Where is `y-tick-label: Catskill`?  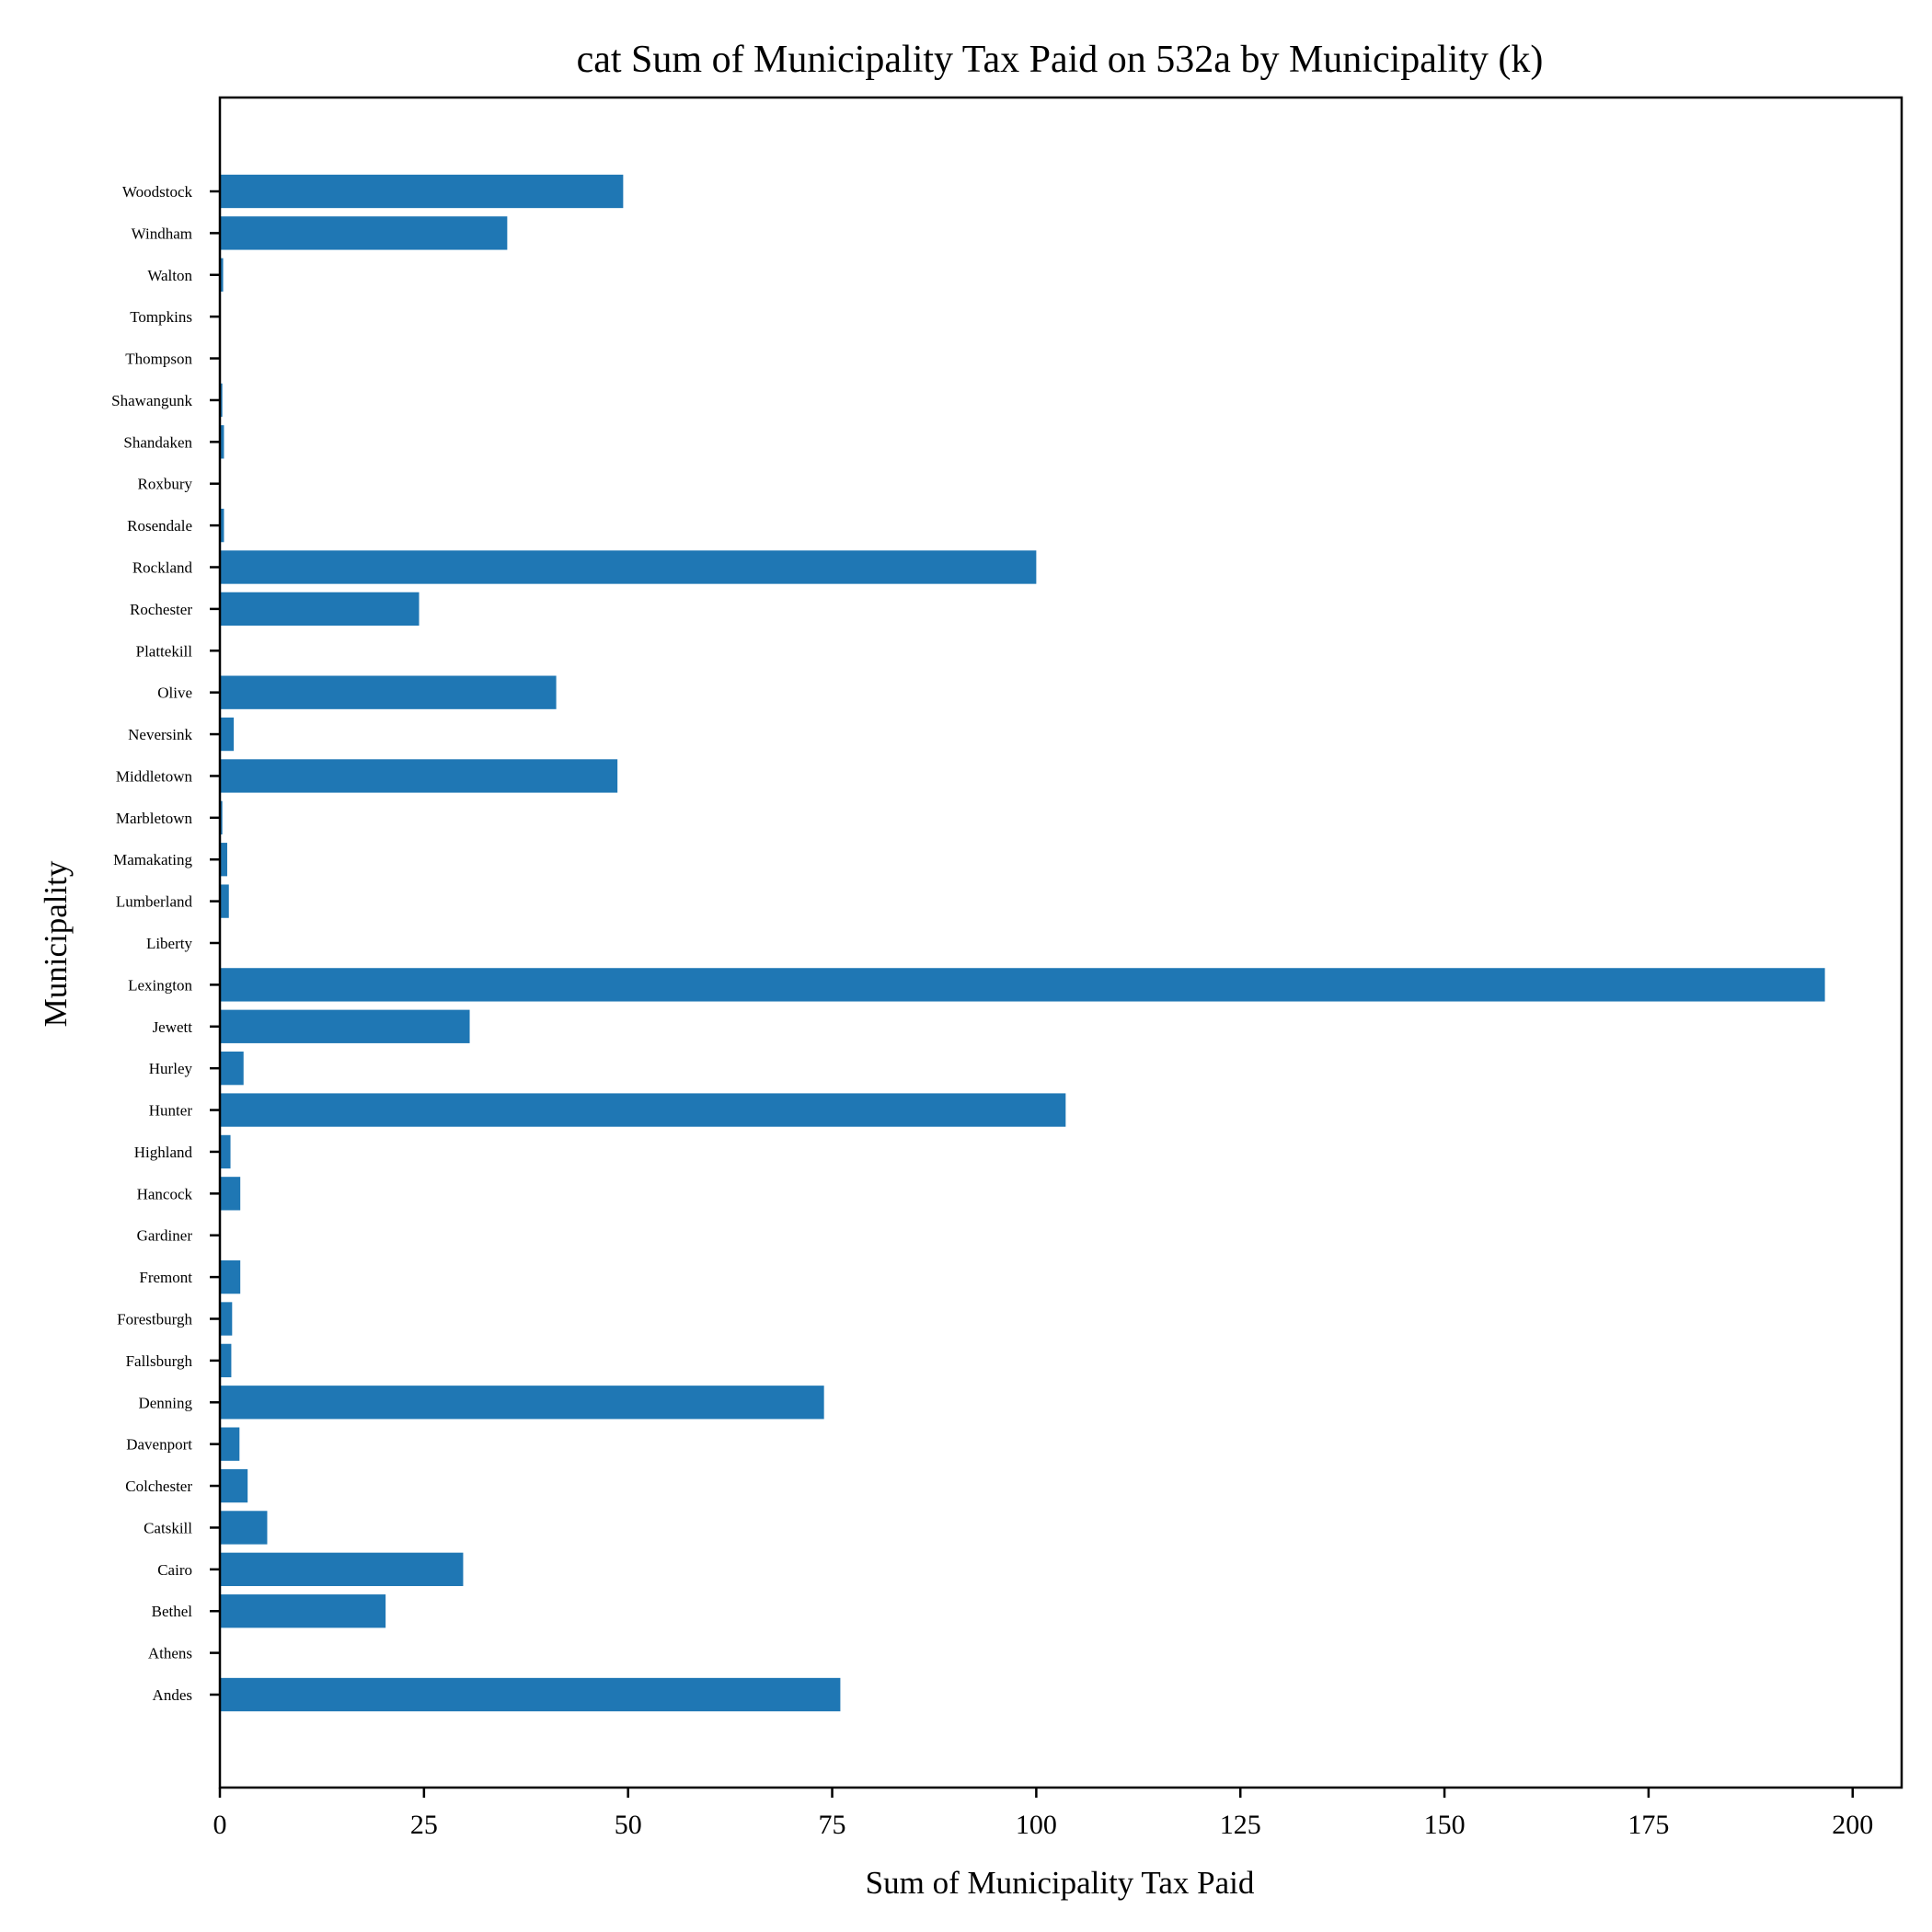
y-tick-label: Catskill is located at coordinates (168, 1527).